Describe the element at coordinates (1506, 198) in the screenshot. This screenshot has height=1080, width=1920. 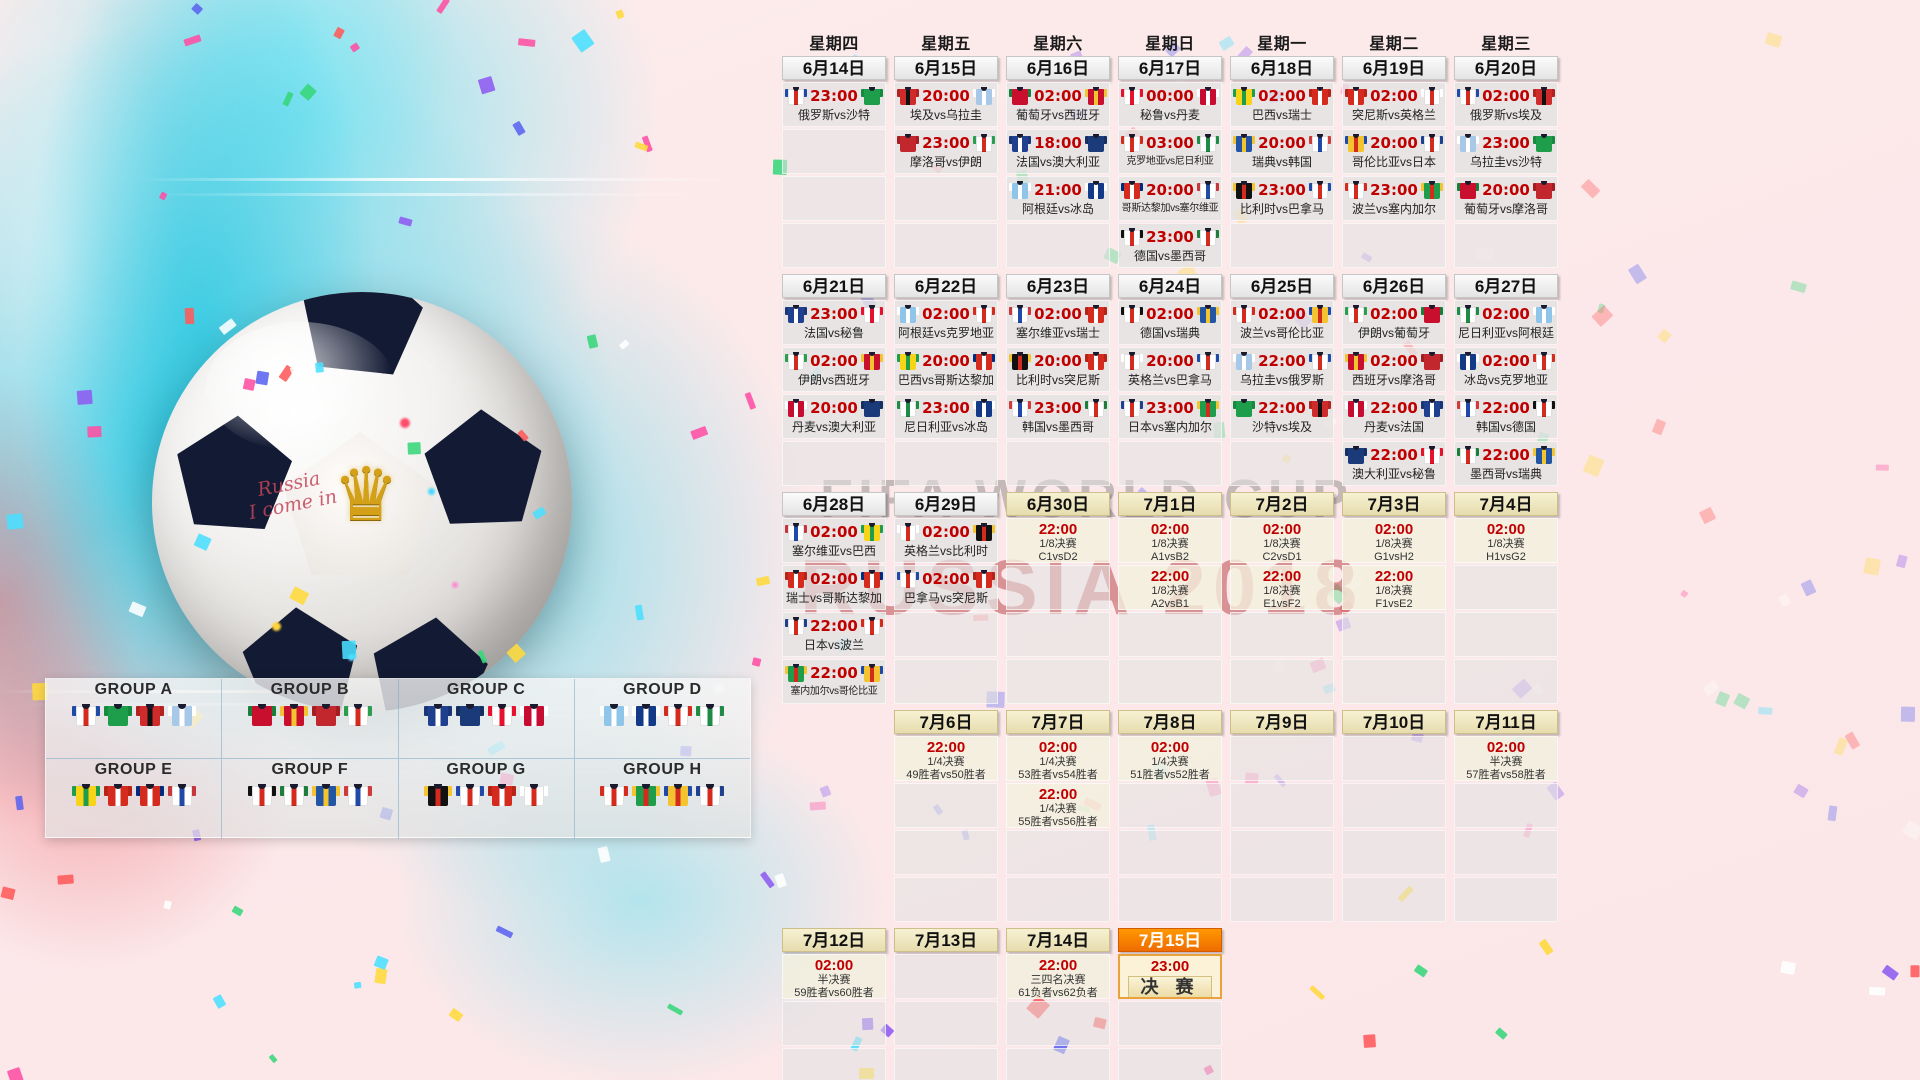
I see `match-card: 20:00 葡萄牙vs摩洛哥` at that location.